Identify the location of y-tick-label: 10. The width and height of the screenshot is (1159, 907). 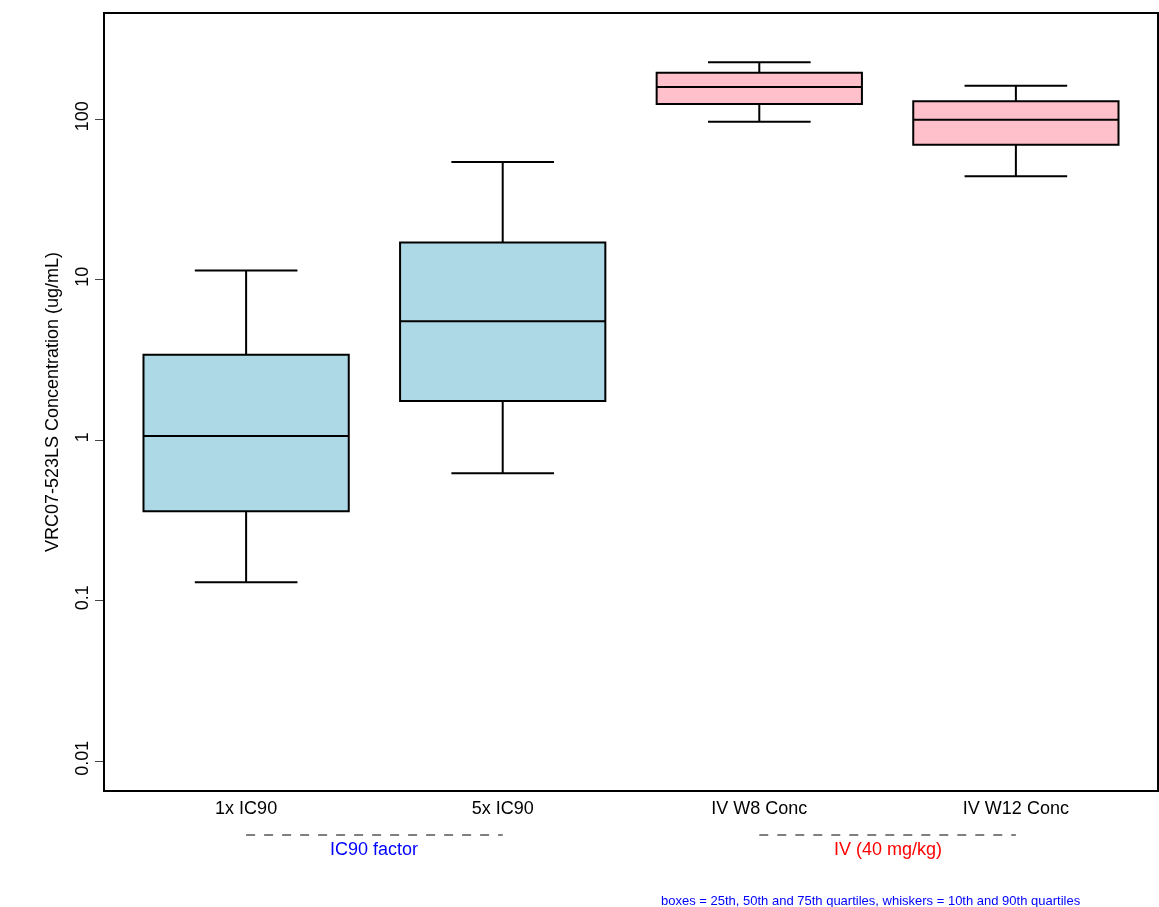
(81, 276).